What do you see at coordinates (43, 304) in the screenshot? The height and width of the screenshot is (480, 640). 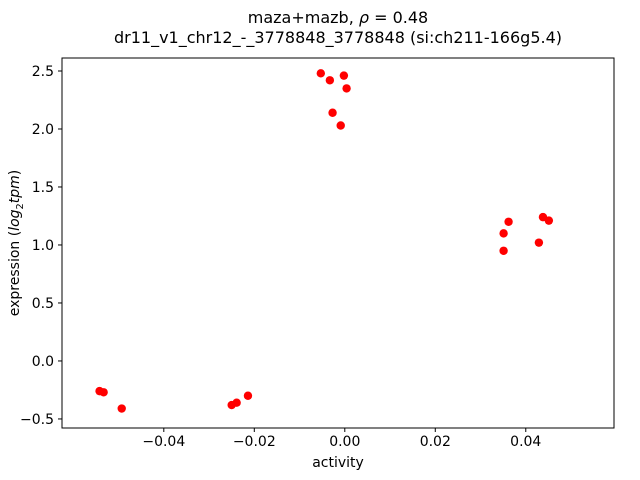 I see `y-tick-label: 0.5` at bounding box center [43, 304].